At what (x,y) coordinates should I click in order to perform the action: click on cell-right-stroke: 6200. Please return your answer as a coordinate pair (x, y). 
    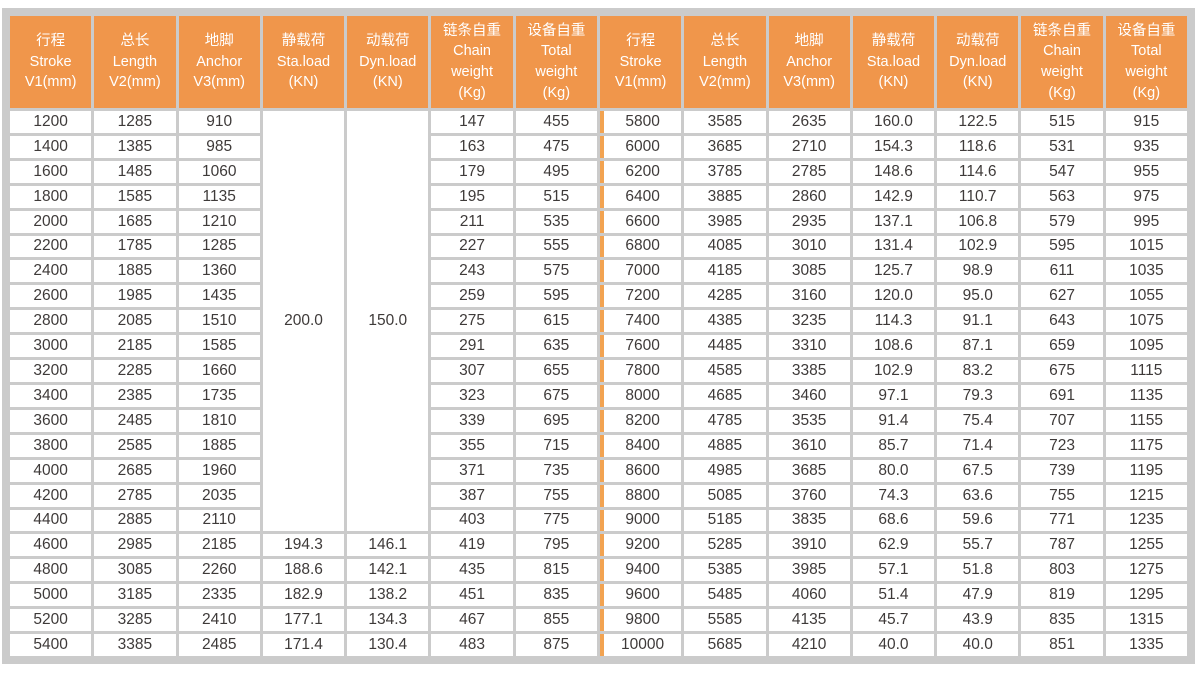
    Looking at the image, I should click on (640, 171).